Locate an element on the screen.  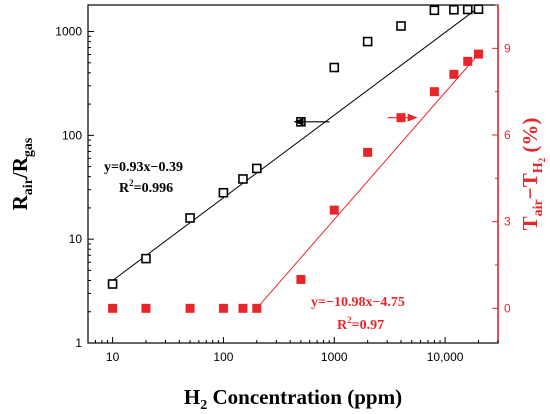
x-tick-label: 1000 is located at coordinates (334, 357).